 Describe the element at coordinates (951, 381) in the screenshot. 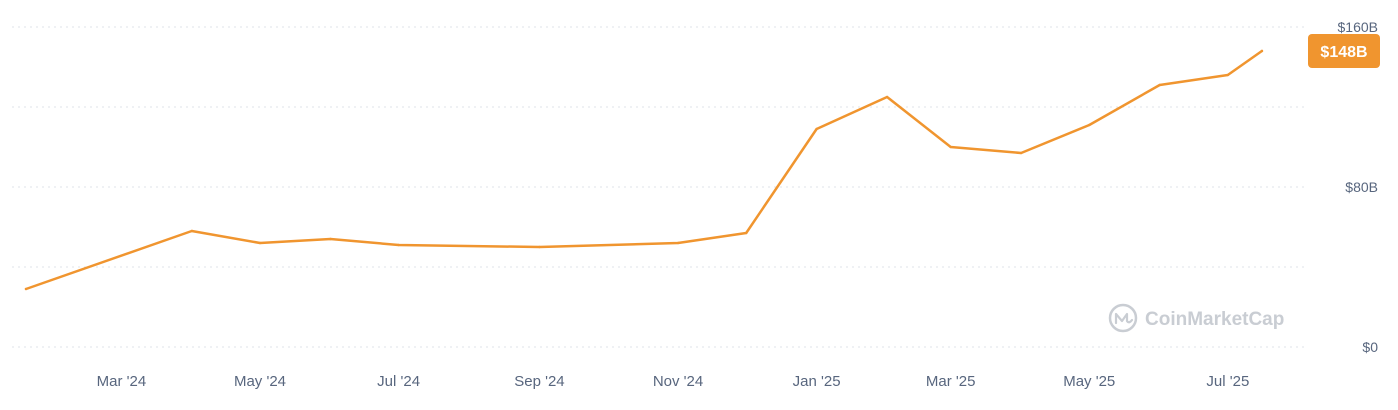

I see `x-tick-label: Mar '25` at that location.